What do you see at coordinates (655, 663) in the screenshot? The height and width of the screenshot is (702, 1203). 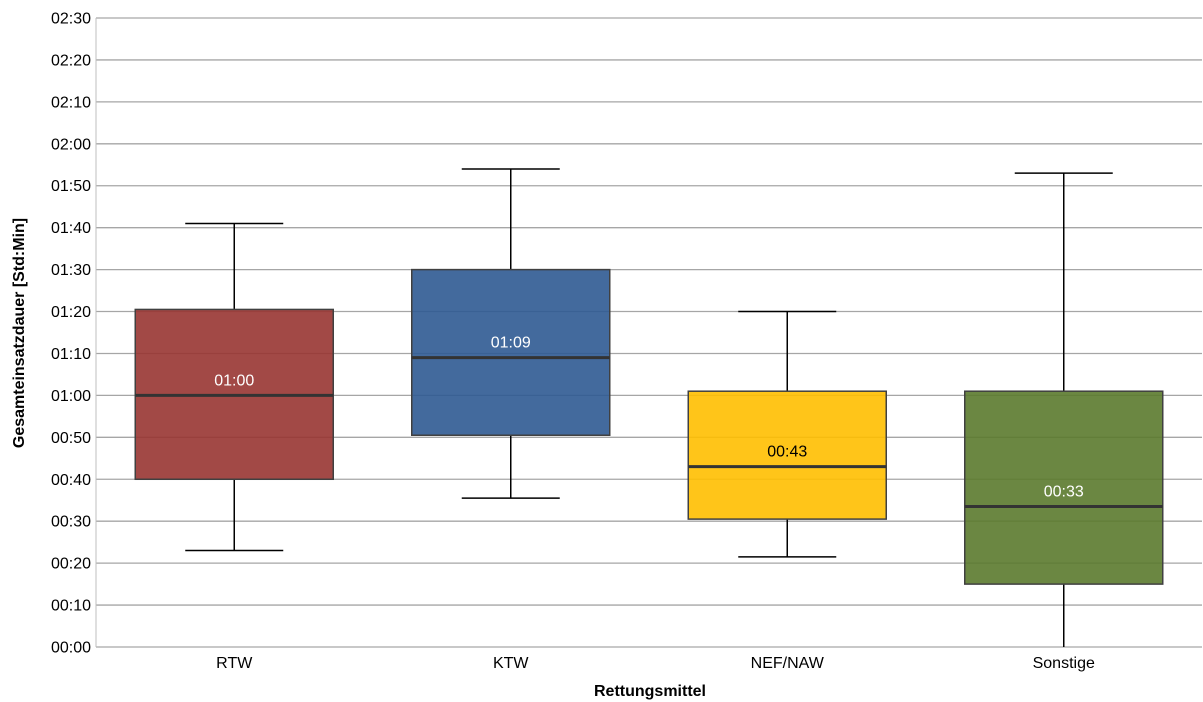 I see `x-tick-labels: RTW KTW NEF/NAW Sonstige` at bounding box center [655, 663].